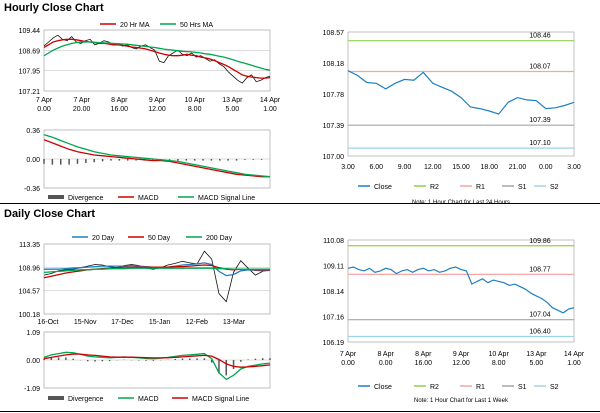  I want to click on hourly-24h-y-tick: 107.39, so click(334, 126).